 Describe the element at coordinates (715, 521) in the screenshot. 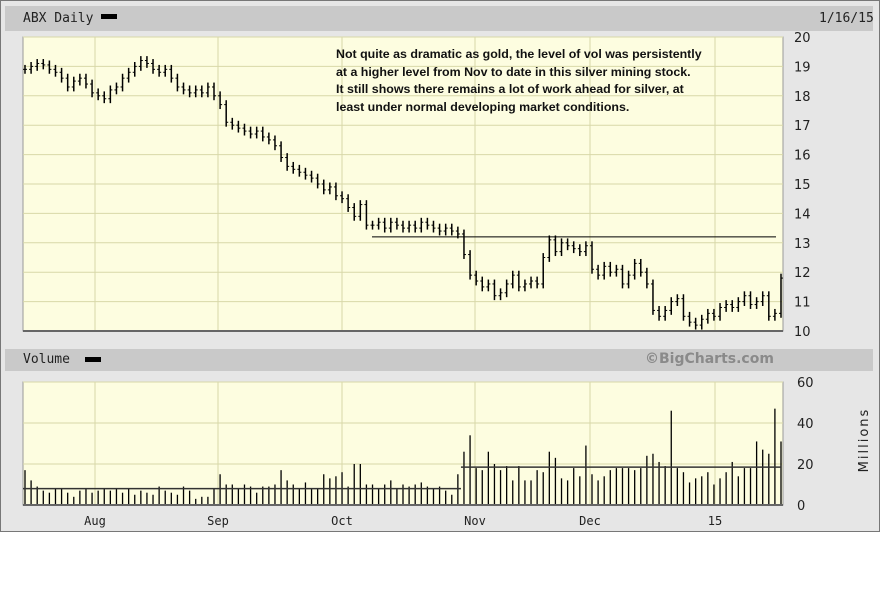

I see `month-label: 15` at that location.